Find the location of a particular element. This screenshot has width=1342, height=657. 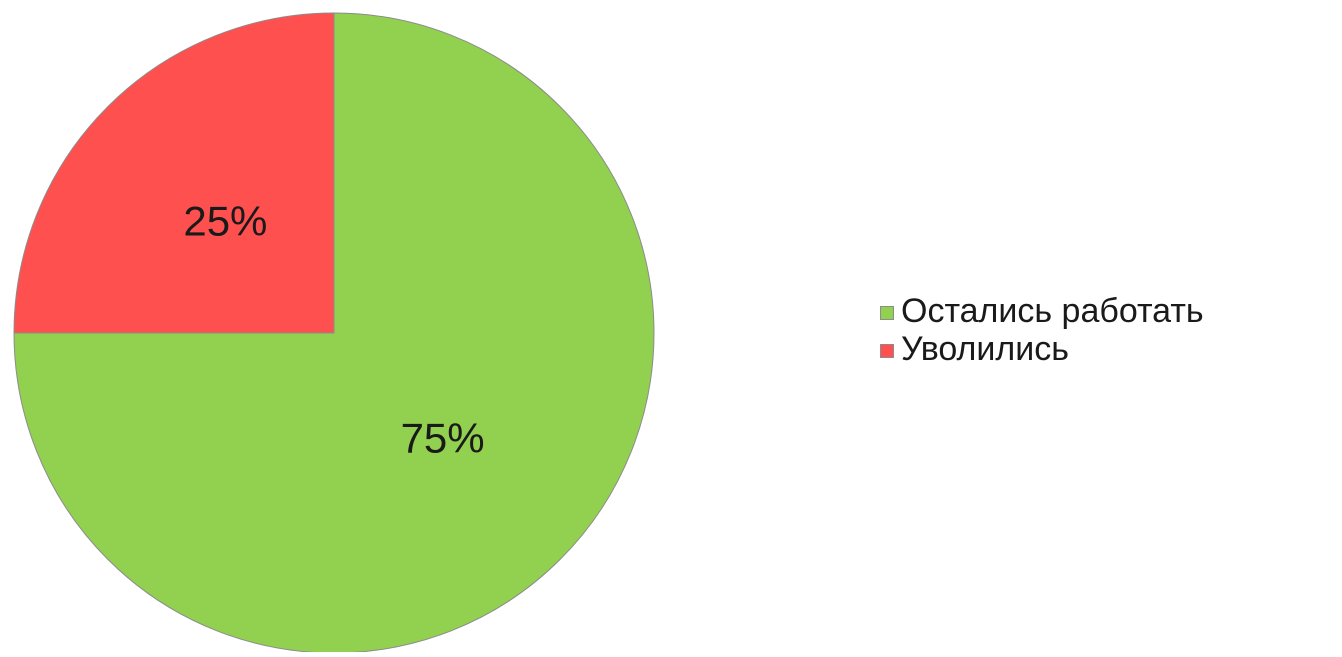

pie-data-labels: 75% 25% is located at coordinates (333, 329).